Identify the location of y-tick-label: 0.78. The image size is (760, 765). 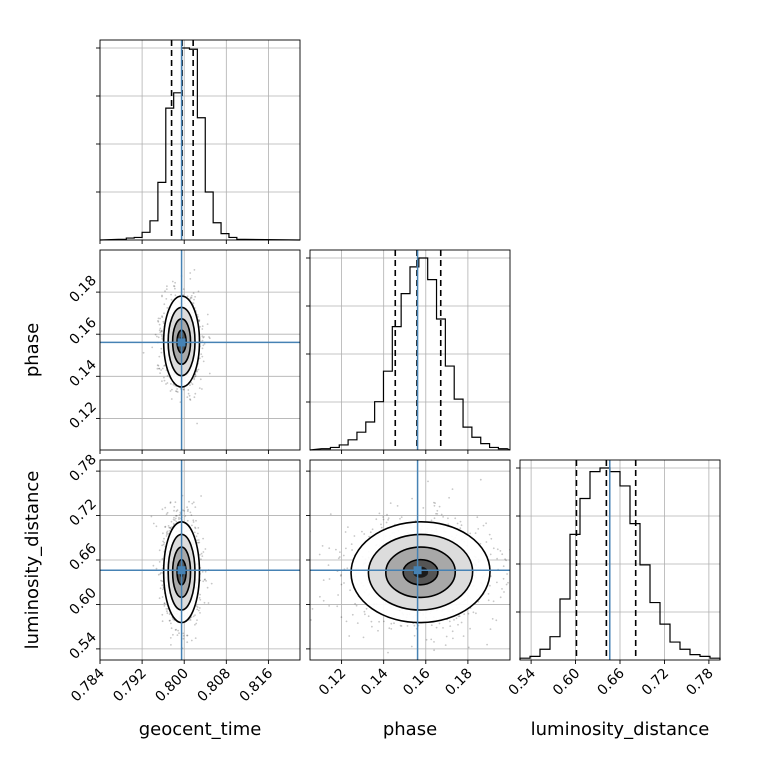
(82, 468).